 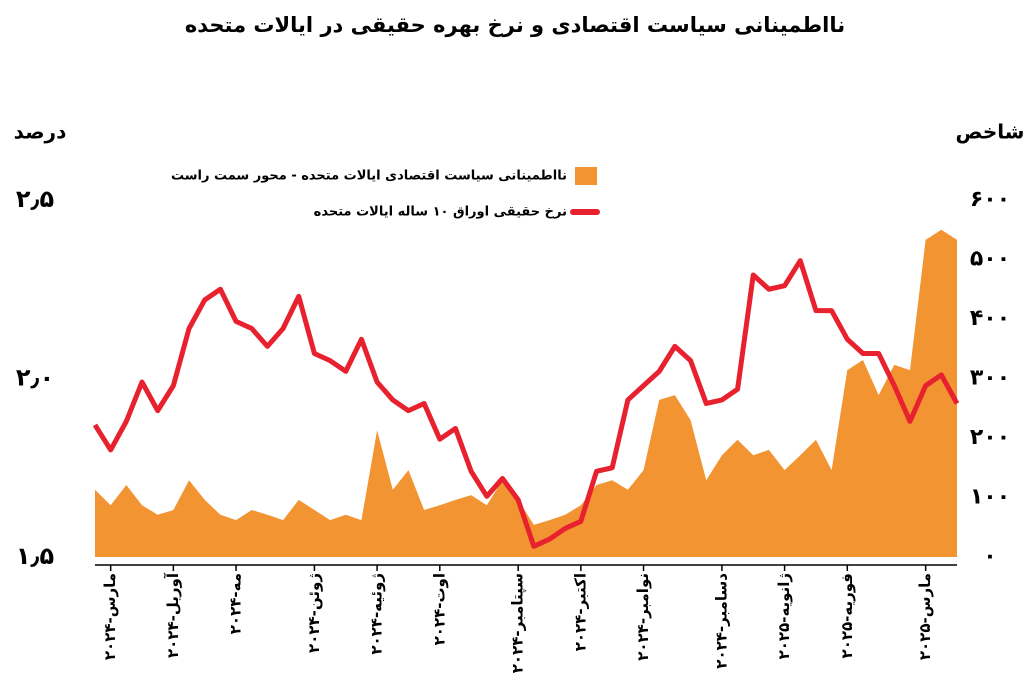 What do you see at coordinates (314, 613) in the screenshot?
I see `x-tick-label: ژوئن-۲۰۲۴` at bounding box center [314, 613].